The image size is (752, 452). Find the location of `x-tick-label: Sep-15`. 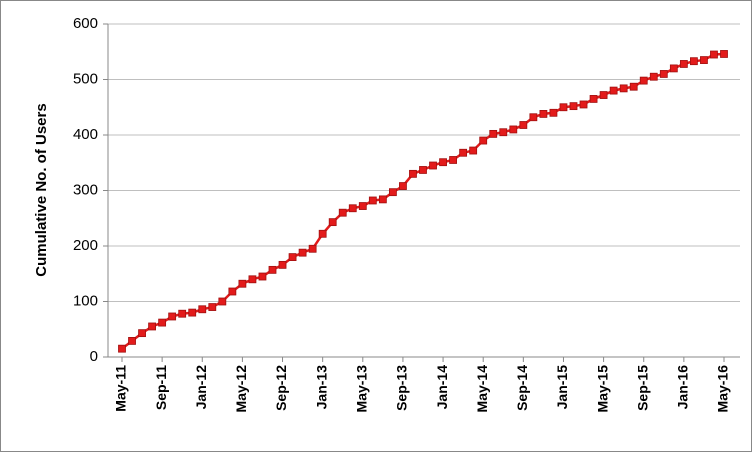

x-tick-label: Sep-15 is located at coordinates (642, 388).